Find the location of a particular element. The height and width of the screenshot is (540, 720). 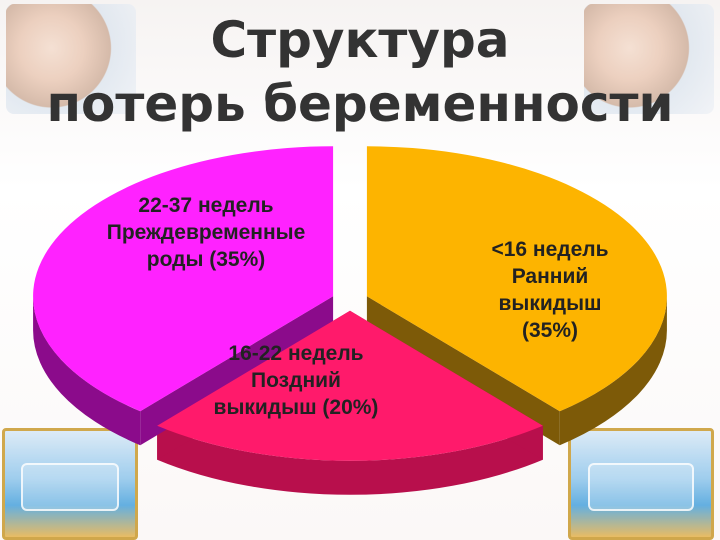

left-incubator-decoration is located at coordinates (70, 484).